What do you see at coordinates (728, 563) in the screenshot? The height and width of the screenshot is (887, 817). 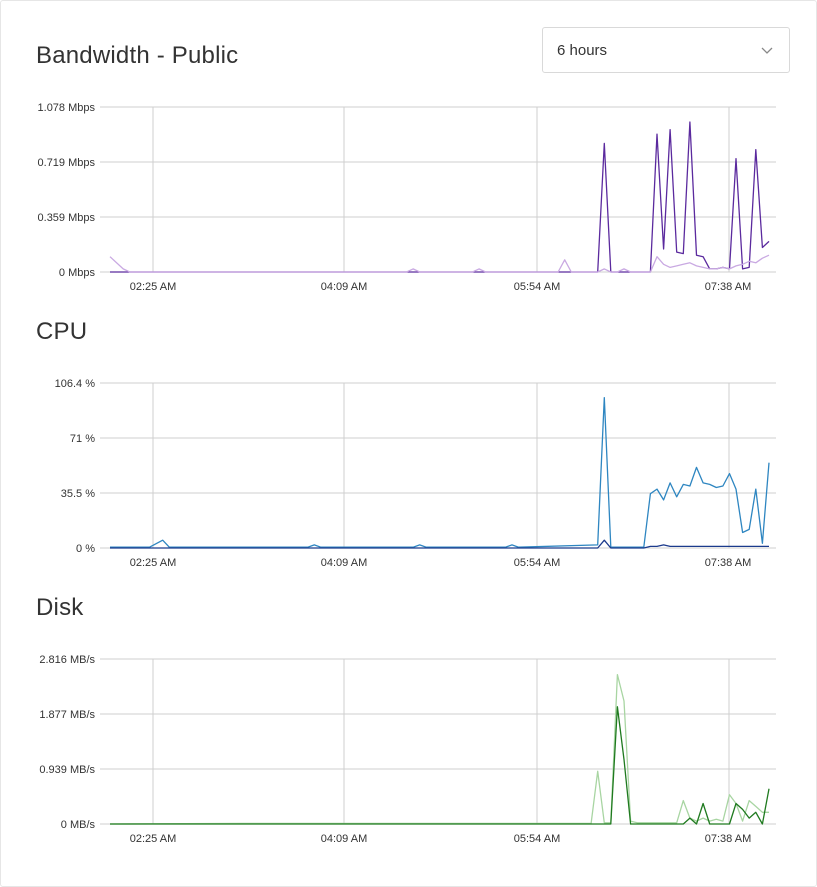 I see `cpu-xtick-label: 07:38 AM` at bounding box center [728, 563].